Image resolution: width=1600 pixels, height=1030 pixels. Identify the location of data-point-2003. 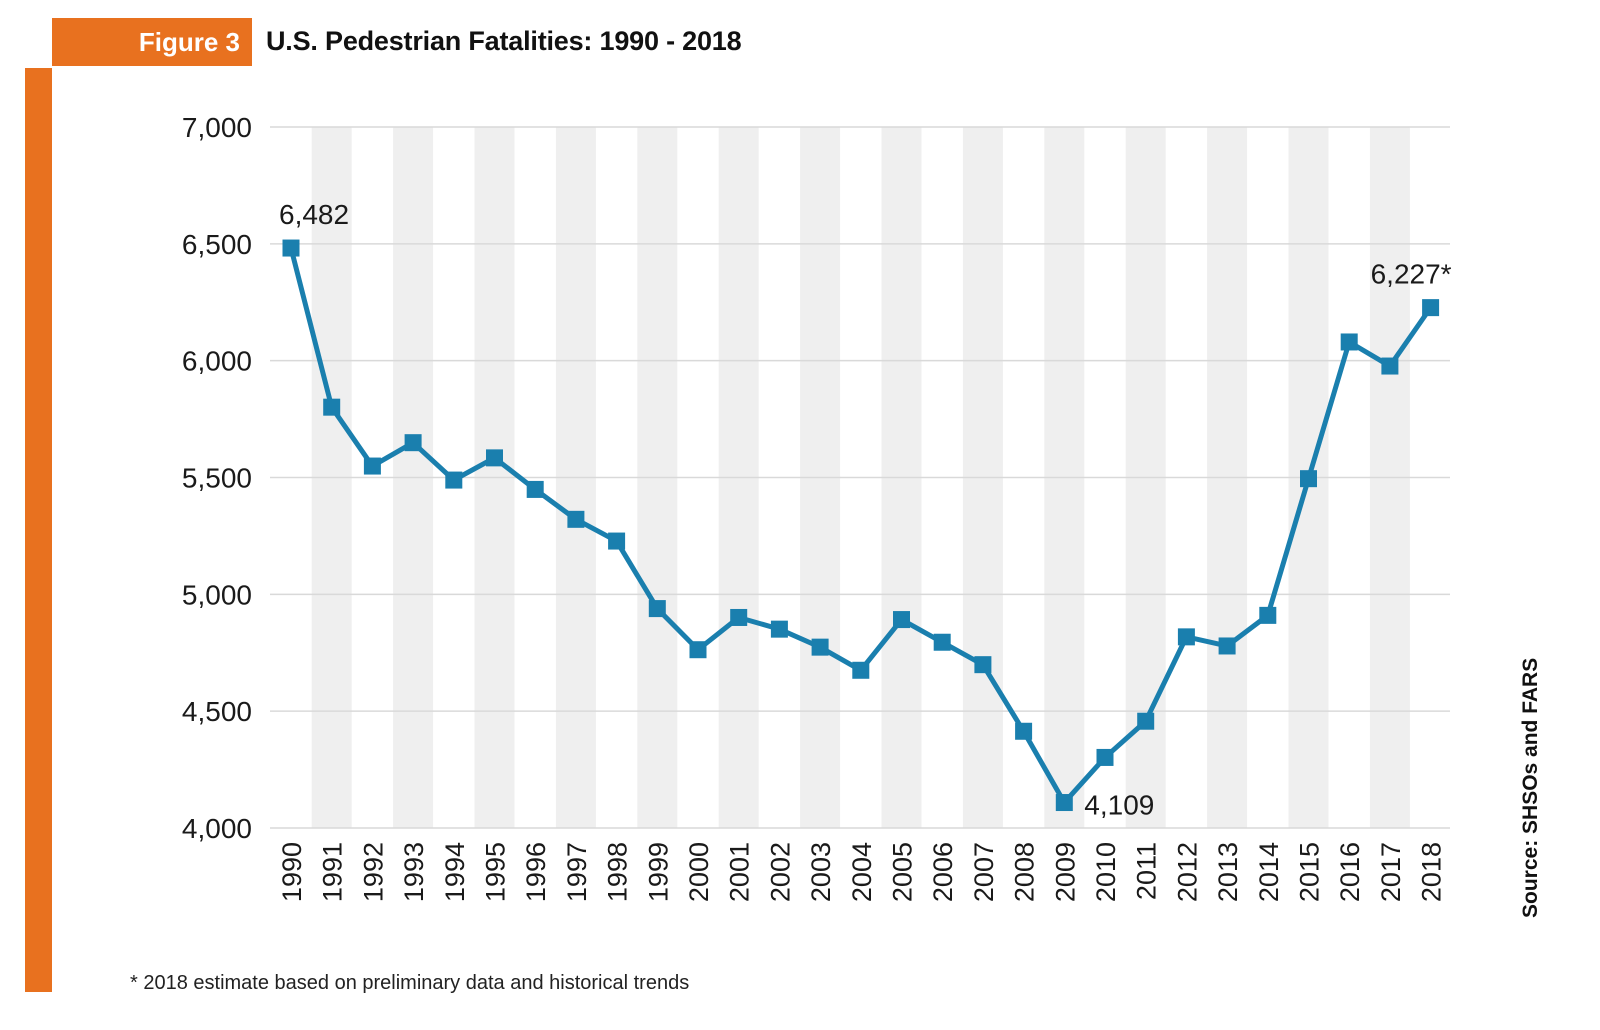
(820, 647).